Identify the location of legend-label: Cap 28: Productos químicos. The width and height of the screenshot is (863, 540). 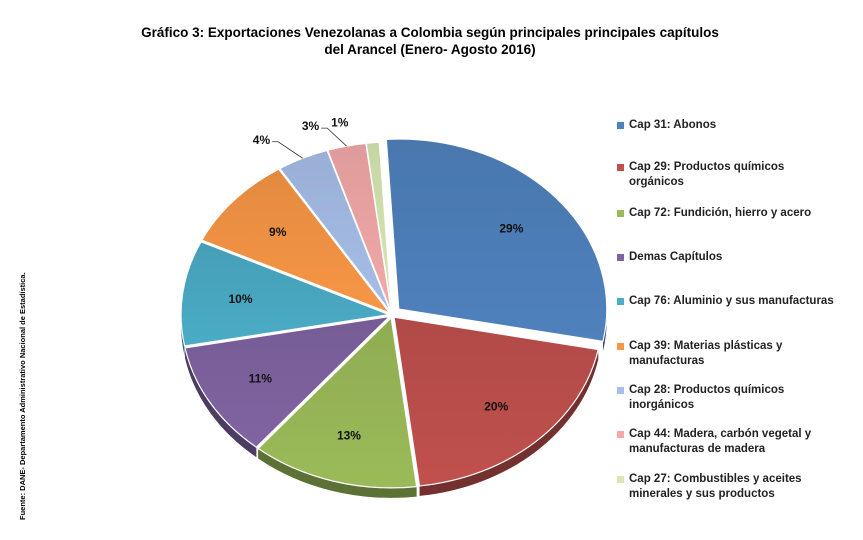
(707, 390).